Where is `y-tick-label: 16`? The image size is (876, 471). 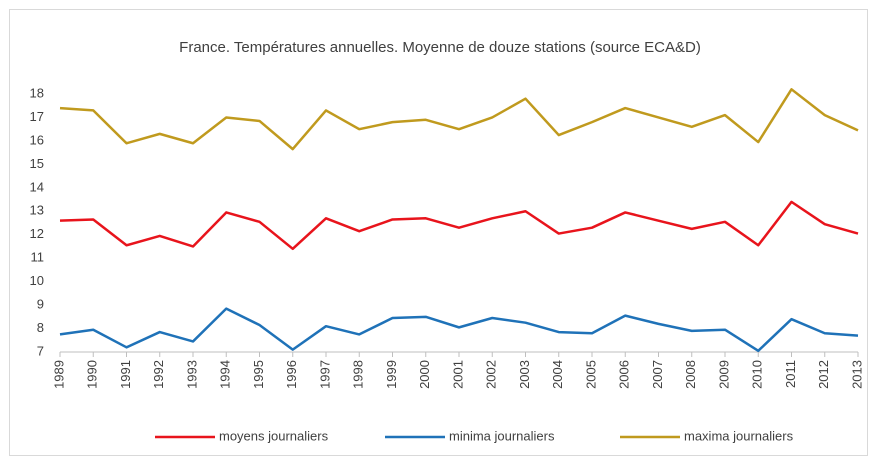
y-tick-label: 16 is located at coordinates (37, 139).